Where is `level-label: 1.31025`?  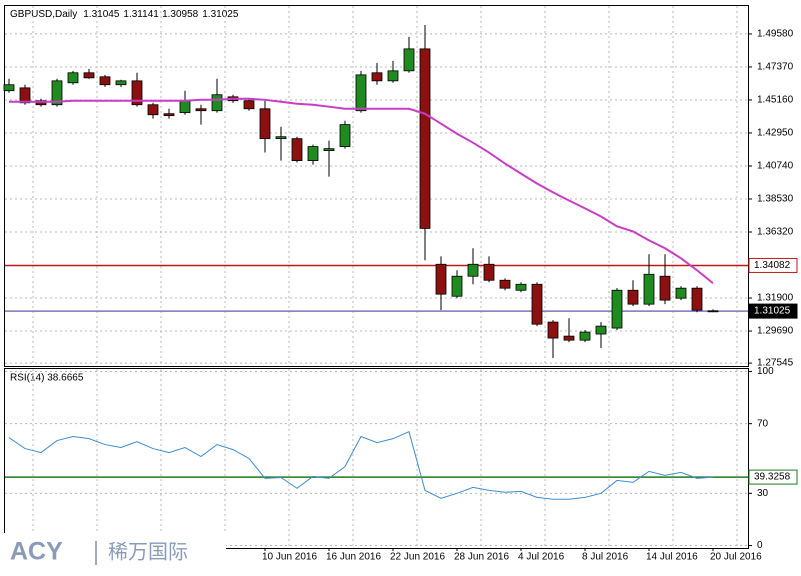 level-label: 1.31025 is located at coordinates (772, 311).